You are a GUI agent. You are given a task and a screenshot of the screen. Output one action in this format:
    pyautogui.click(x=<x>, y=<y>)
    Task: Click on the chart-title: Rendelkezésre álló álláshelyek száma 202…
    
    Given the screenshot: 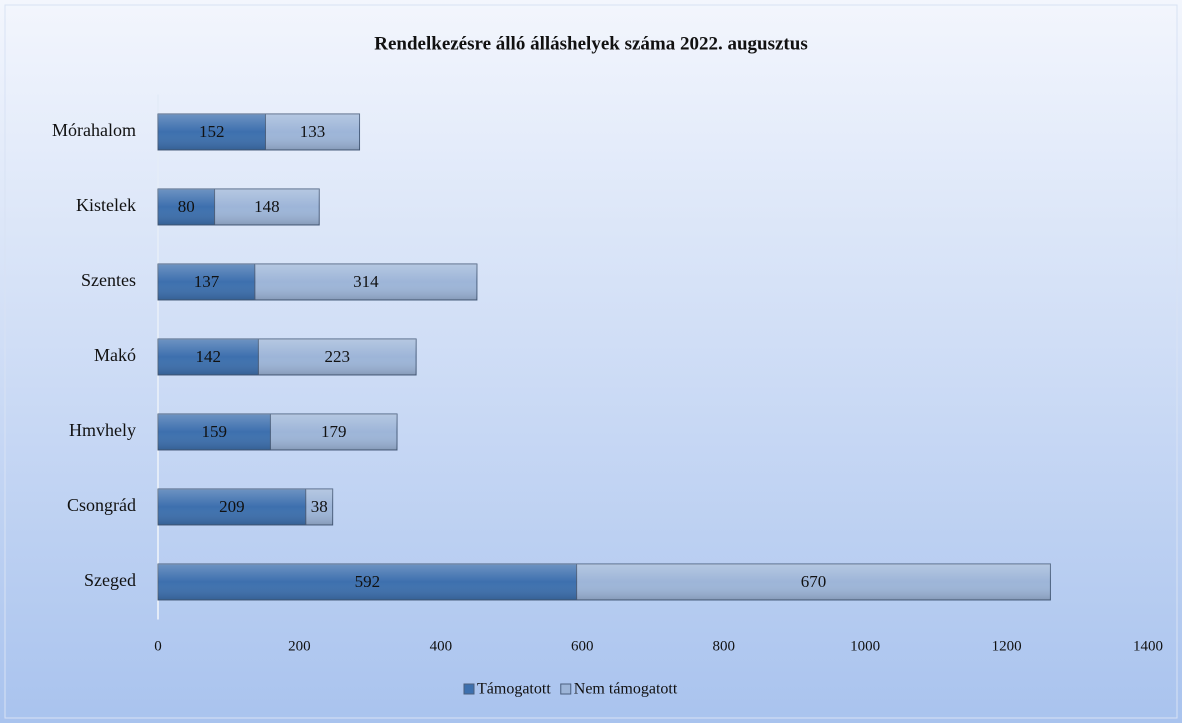 What is the action you would take?
    pyautogui.click(x=590, y=43)
    